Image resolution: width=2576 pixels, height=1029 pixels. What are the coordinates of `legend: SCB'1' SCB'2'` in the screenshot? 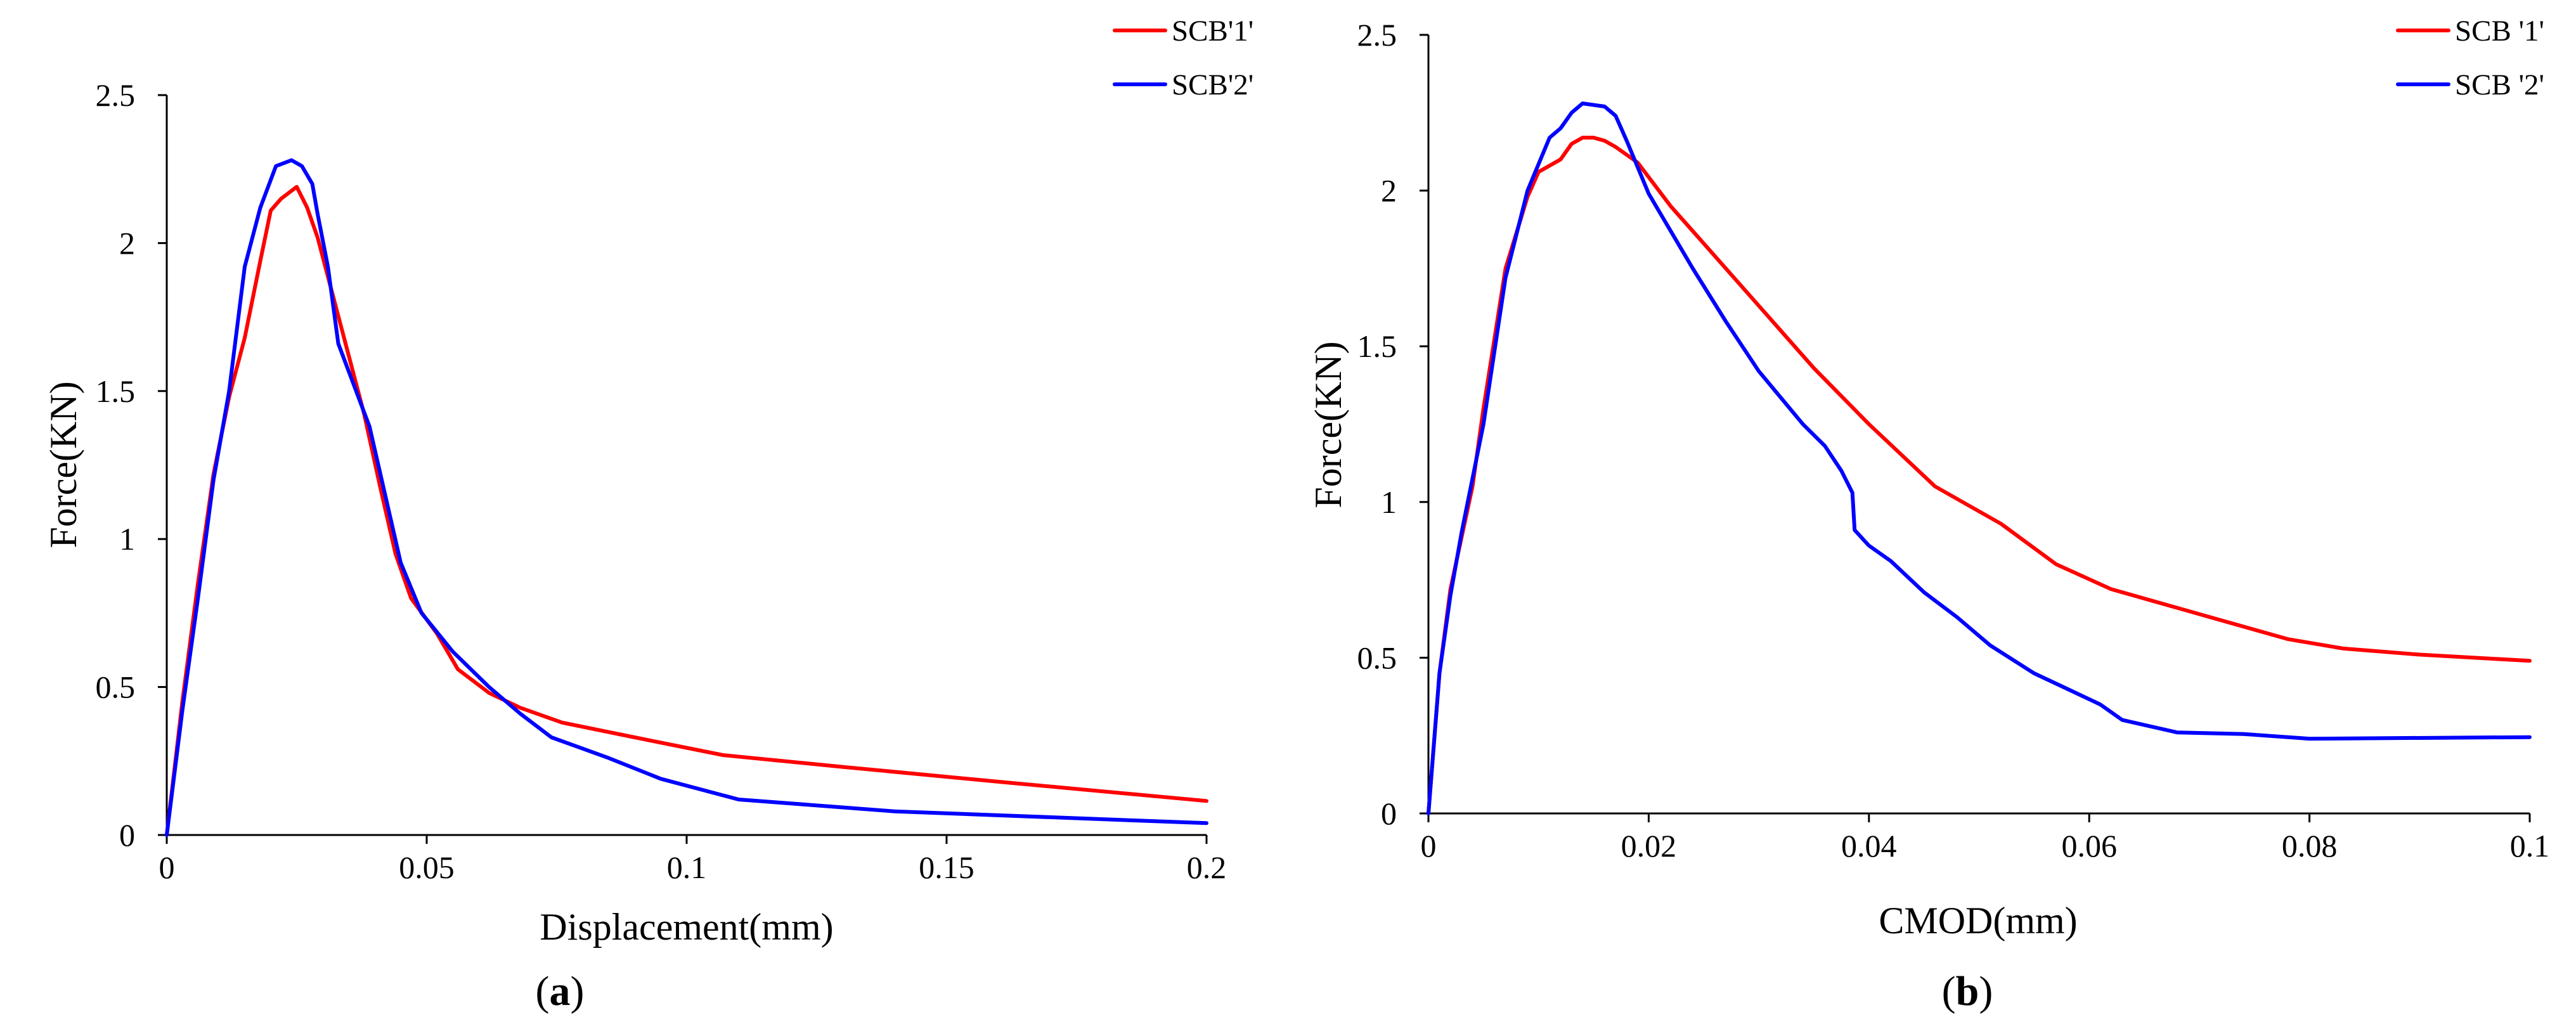 It's located at (1183, 58).